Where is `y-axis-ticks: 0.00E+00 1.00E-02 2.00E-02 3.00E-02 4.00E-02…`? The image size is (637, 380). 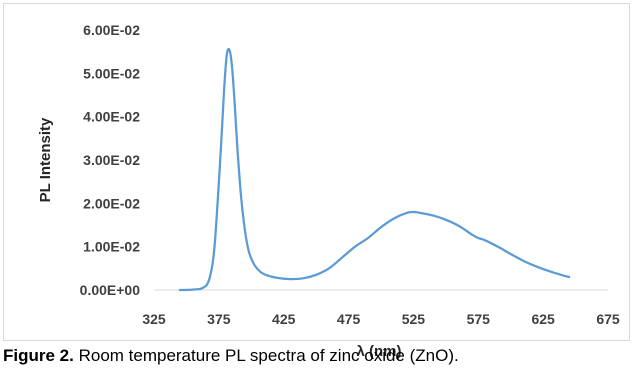 y-axis-ticks: 0.00E+00 1.00E-02 2.00E-02 3.00E-02 4.00E-02… is located at coordinates (110, 160).